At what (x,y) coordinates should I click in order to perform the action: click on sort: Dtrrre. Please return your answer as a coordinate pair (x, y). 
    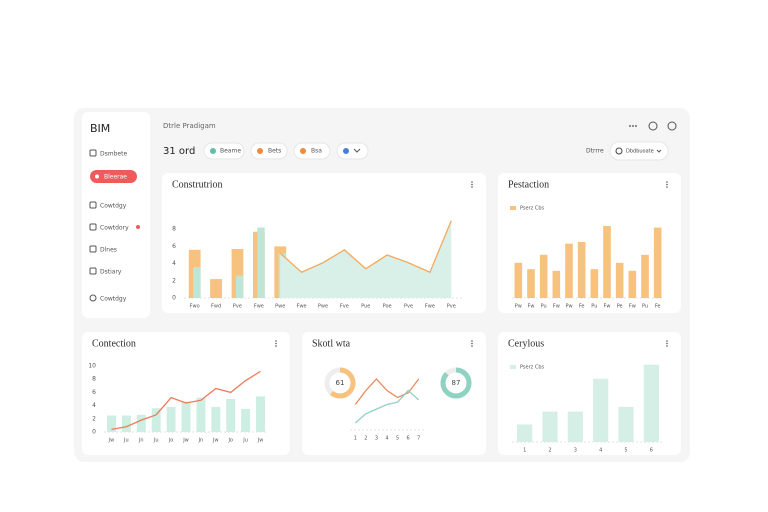
    Looking at the image, I should click on (595, 151).